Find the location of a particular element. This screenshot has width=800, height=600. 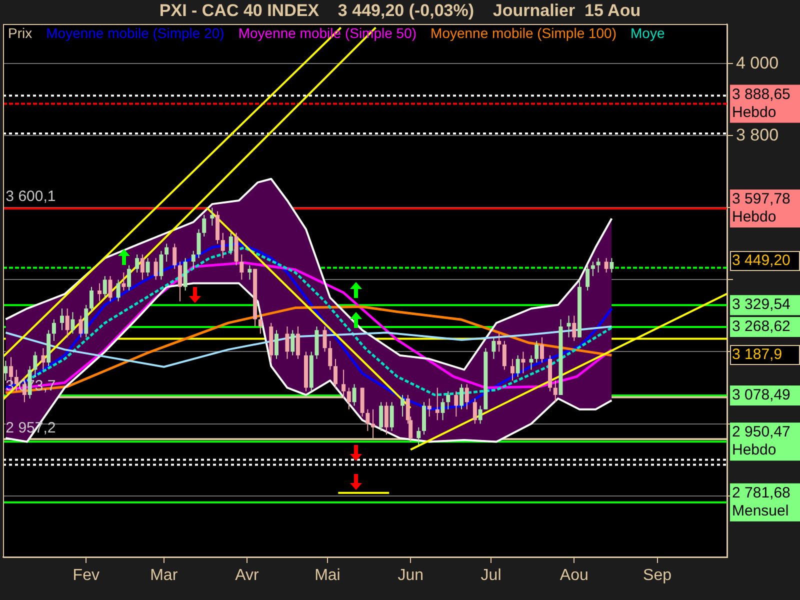

x-tick-label: Aou is located at coordinates (574, 575).